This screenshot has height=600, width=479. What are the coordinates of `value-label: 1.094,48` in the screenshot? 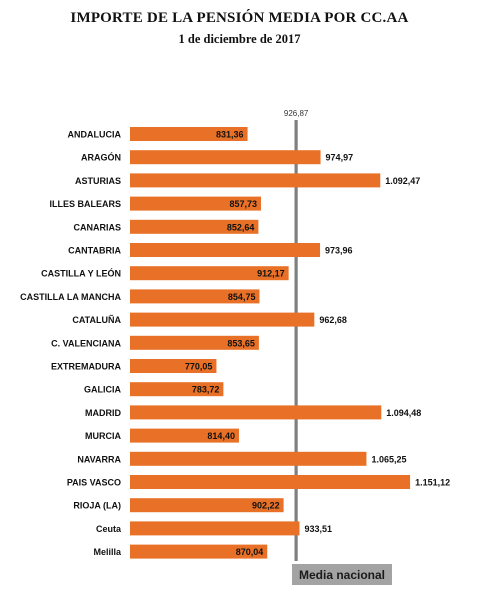 It's located at (403, 413).